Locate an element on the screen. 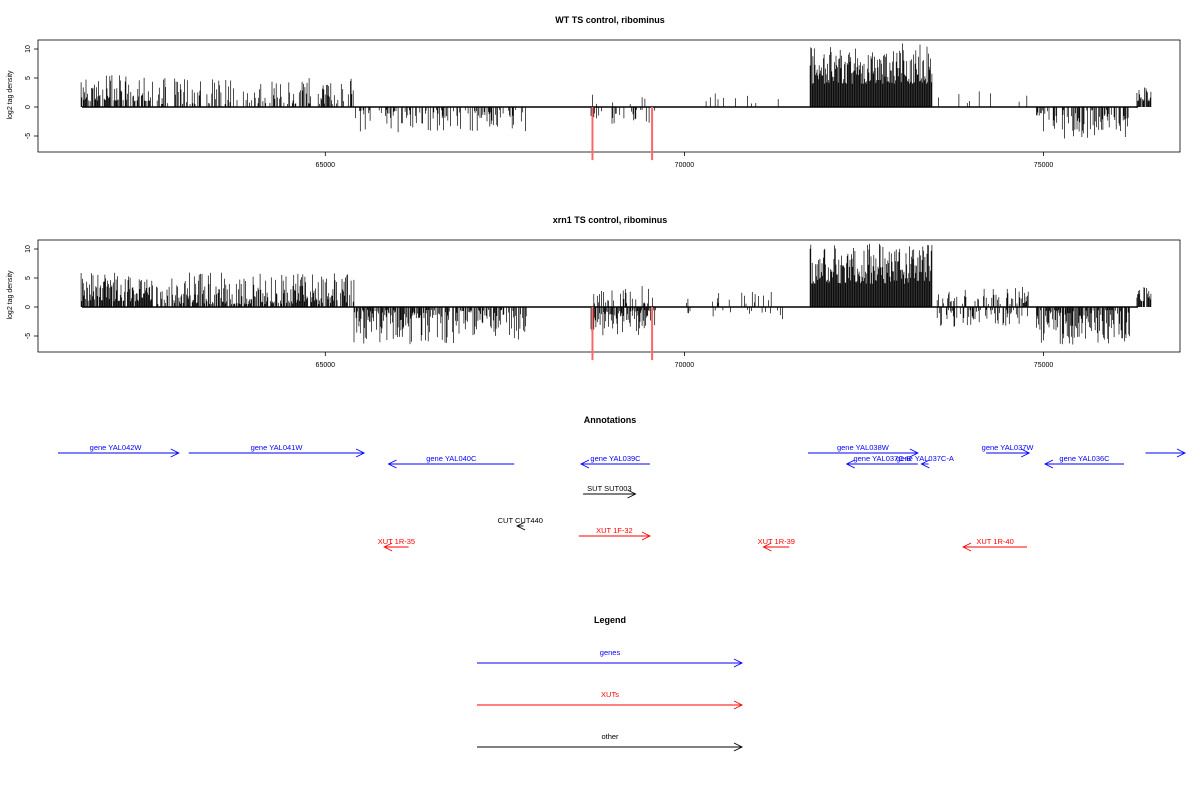  panel-title: WT TS control, ribominus is located at coordinates (610, 20).